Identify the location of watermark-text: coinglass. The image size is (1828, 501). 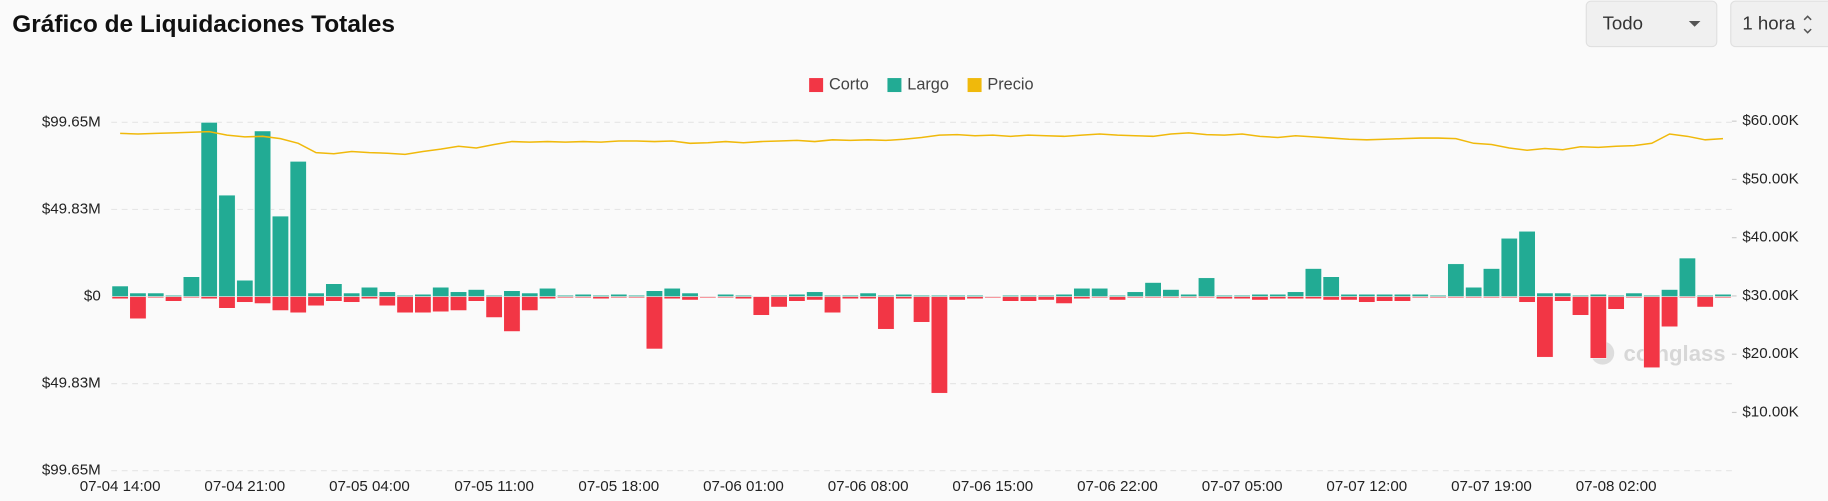
(1675, 353).